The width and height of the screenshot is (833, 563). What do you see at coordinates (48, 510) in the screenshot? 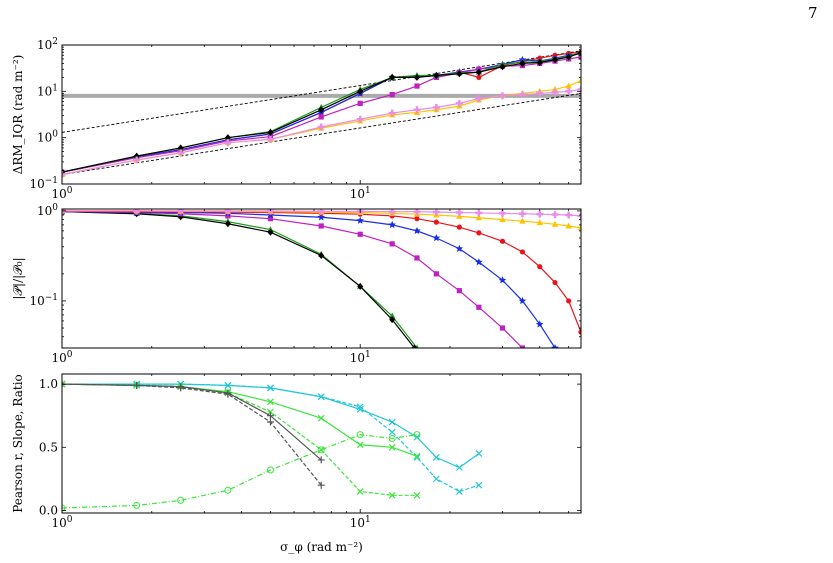
I see `y-tick-label: 0.0` at bounding box center [48, 510].